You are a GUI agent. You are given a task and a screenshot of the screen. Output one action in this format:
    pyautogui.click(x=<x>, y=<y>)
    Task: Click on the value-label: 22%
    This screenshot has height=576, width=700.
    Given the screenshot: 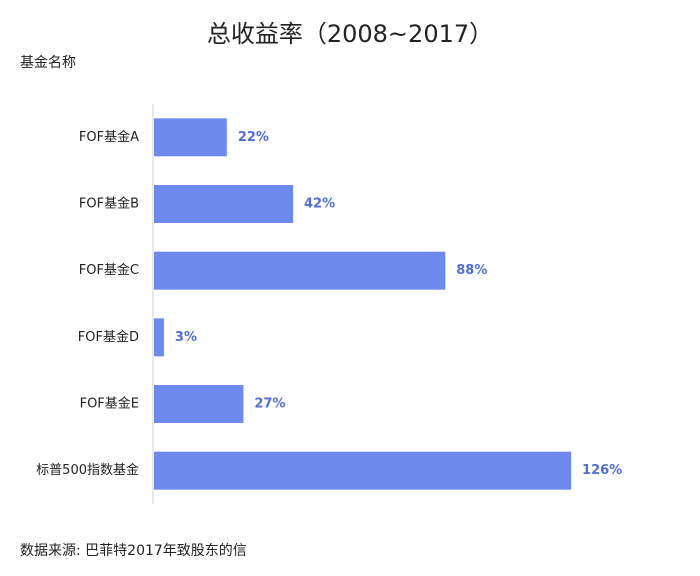 What is the action you would take?
    pyautogui.click(x=253, y=137)
    